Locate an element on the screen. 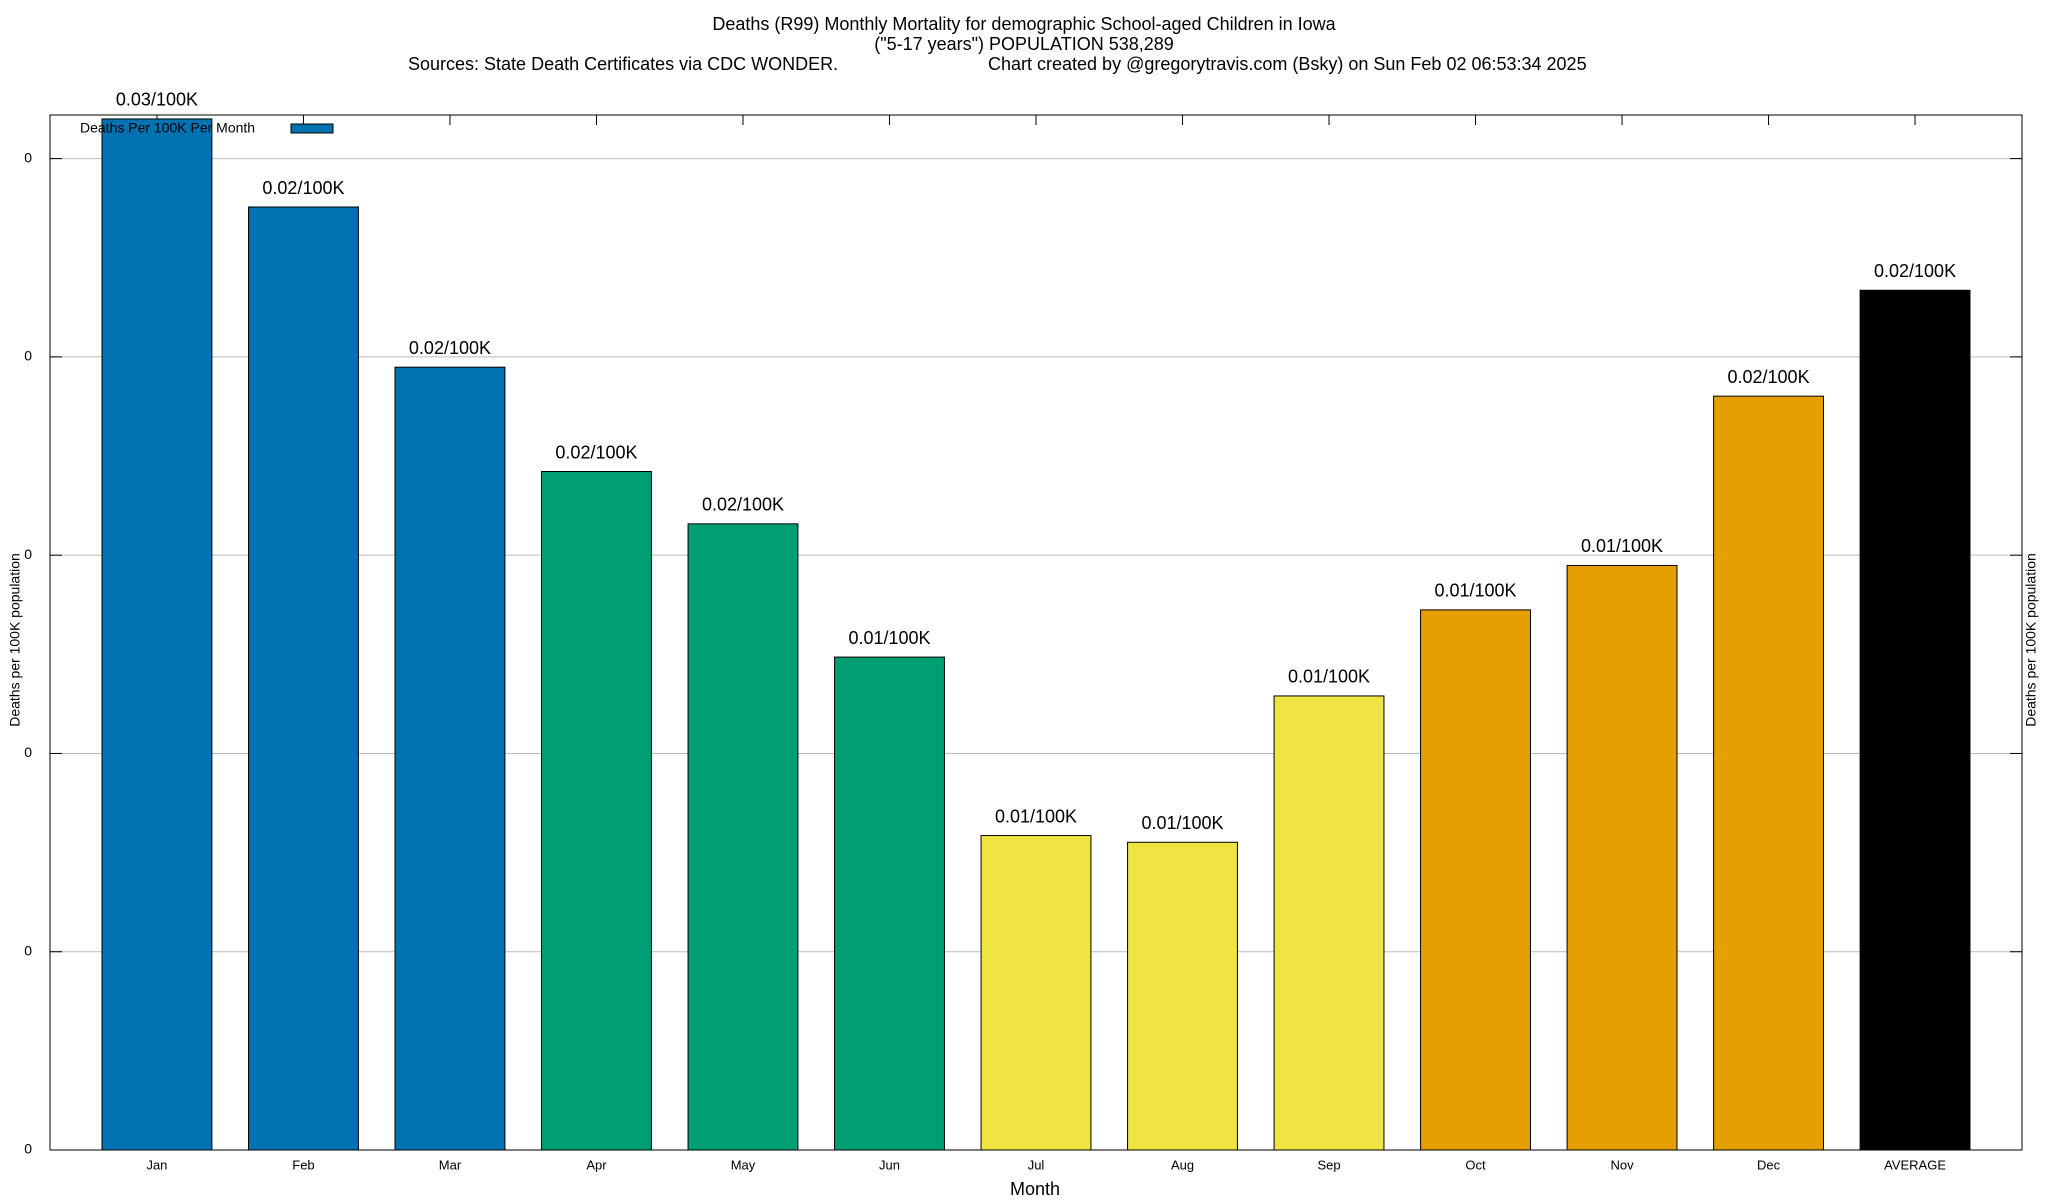 This screenshot has height=1200, width=2048. y2-axis-label: Deaths per 100K population is located at coordinates (2031, 640).